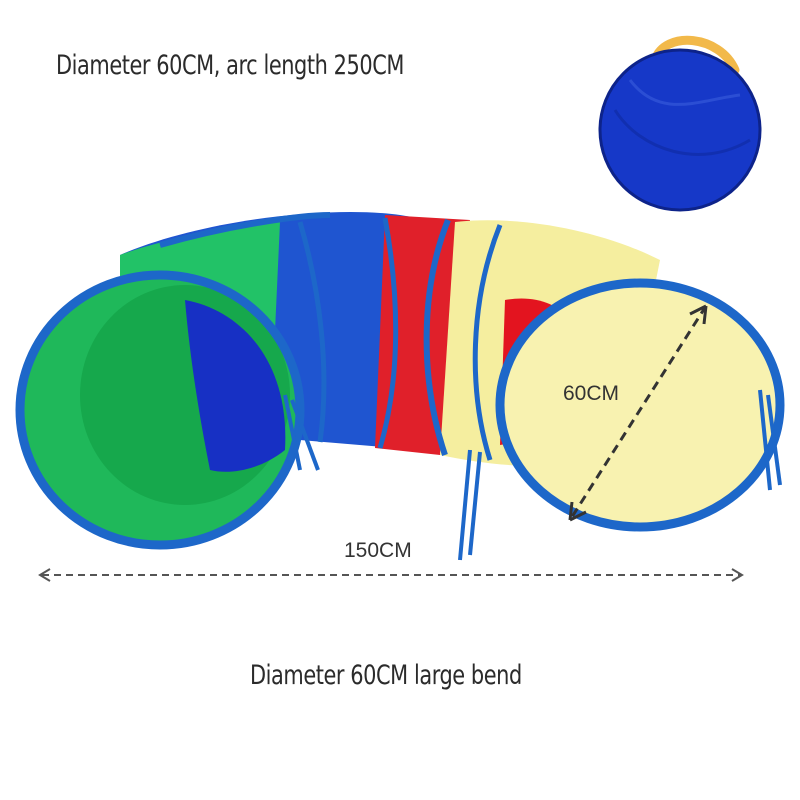 This screenshot has width=800, height=800. I want to click on top-caption: Diameter 60CM, arc length 250CM, so click(230, 65).